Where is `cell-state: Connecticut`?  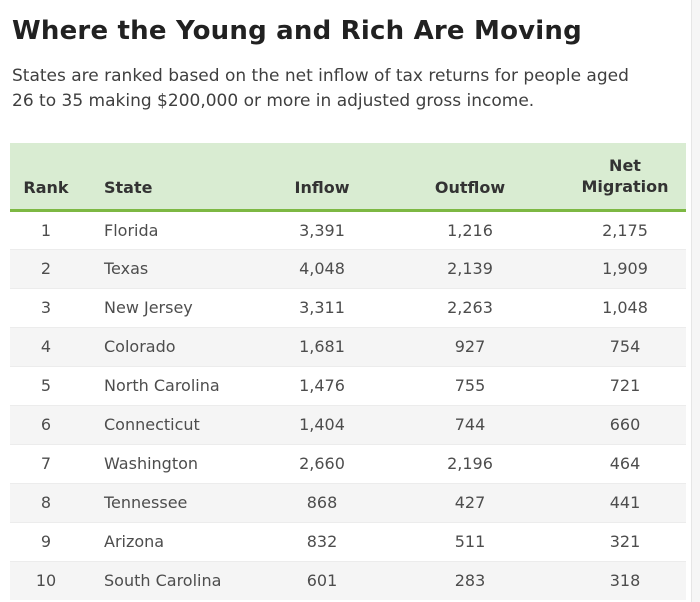
cell-state: Connecticut is located at coordinates (152, 424).